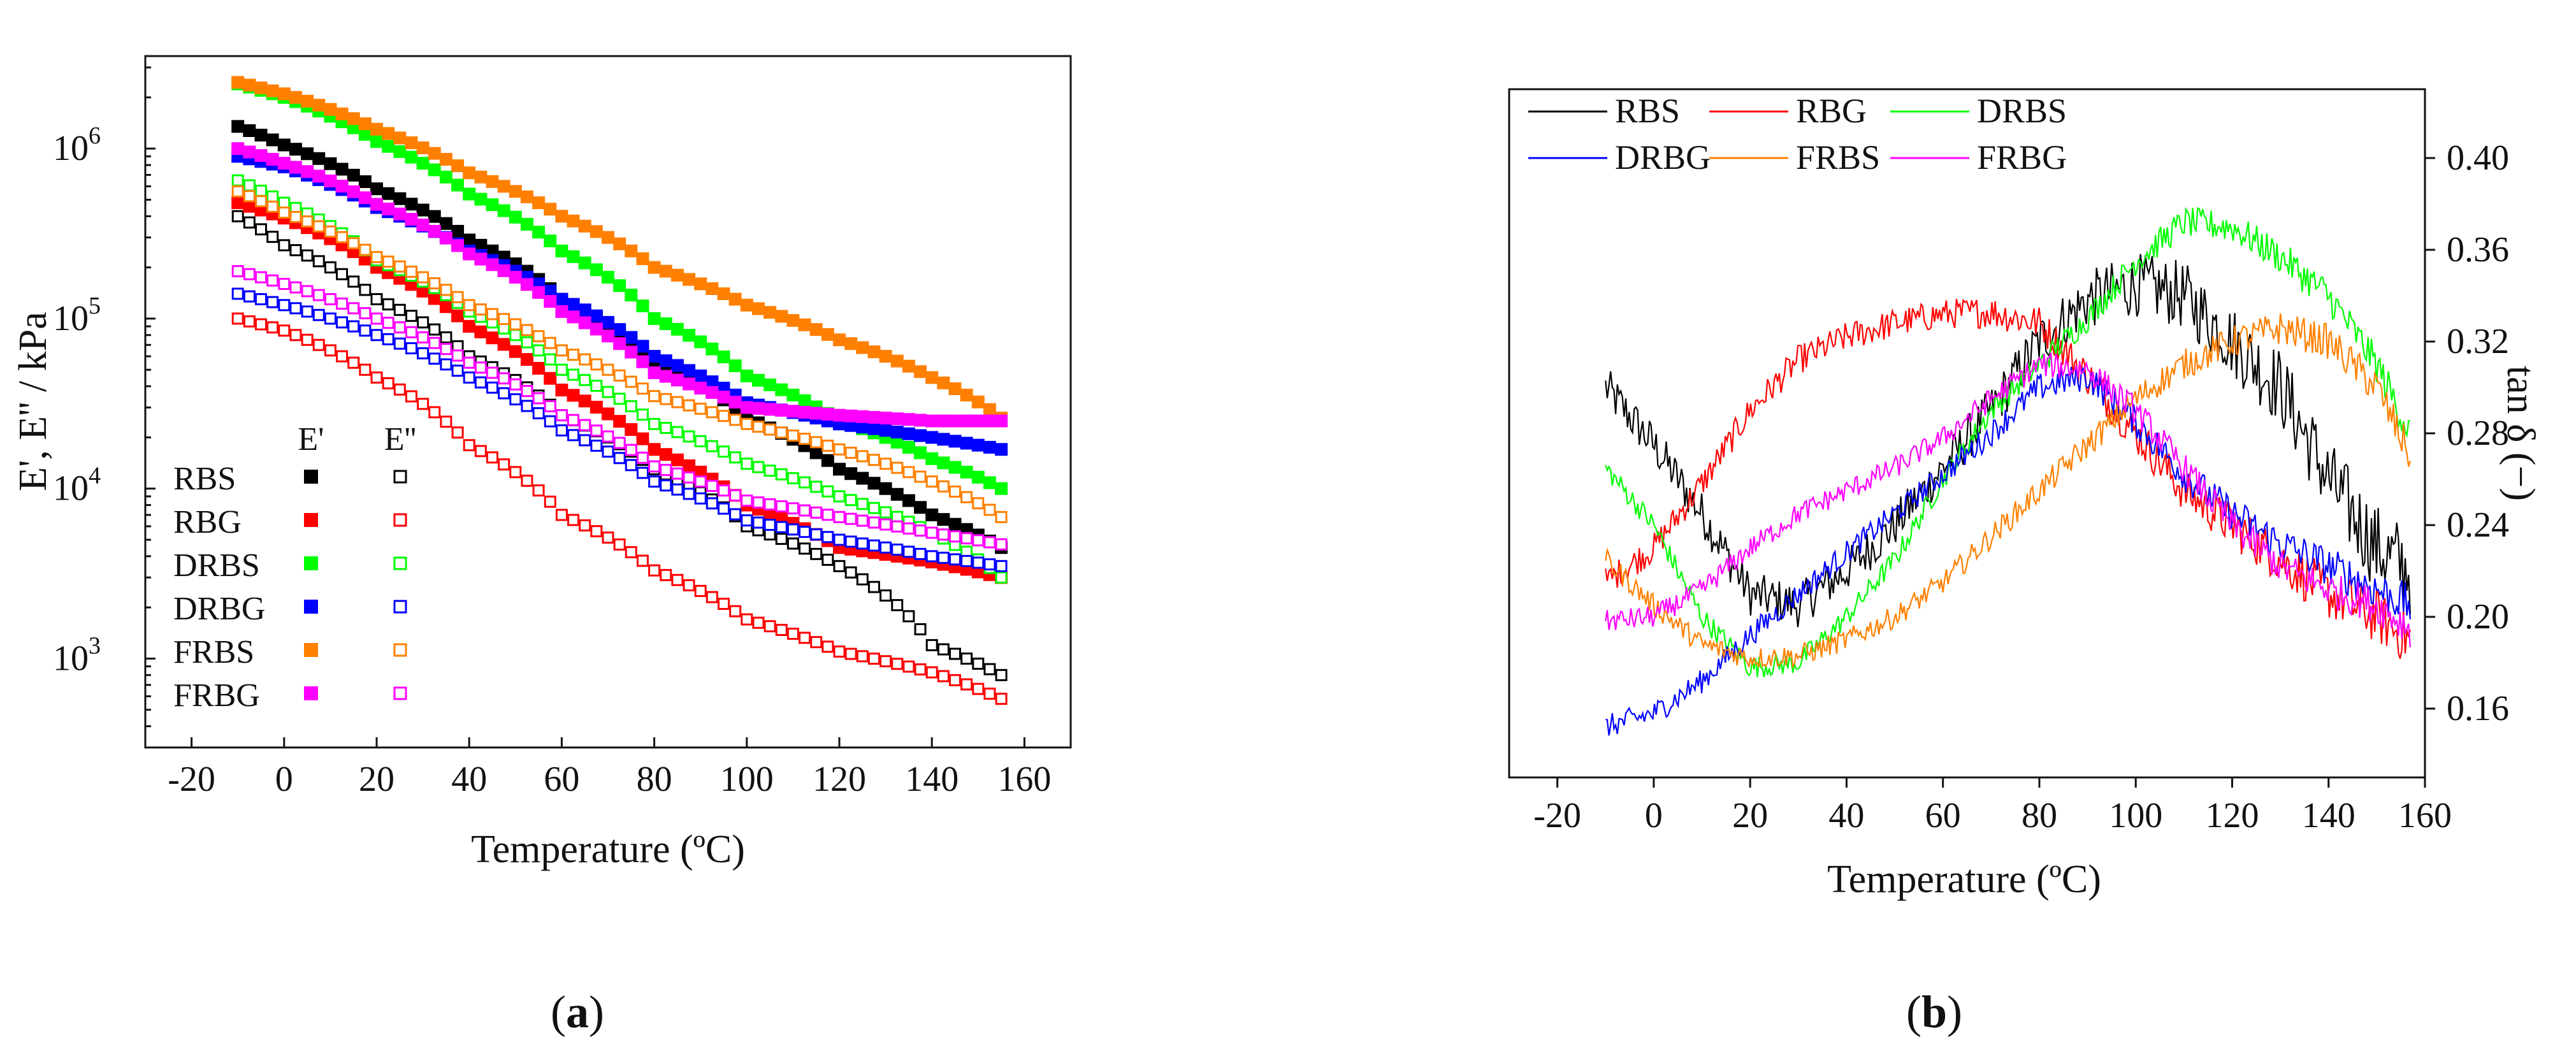 The image size is (2576, 1054). Describe the element at coordinates (207, 522) in the screenshot. I see `legend-a-label-rbg: RBG` at that location.